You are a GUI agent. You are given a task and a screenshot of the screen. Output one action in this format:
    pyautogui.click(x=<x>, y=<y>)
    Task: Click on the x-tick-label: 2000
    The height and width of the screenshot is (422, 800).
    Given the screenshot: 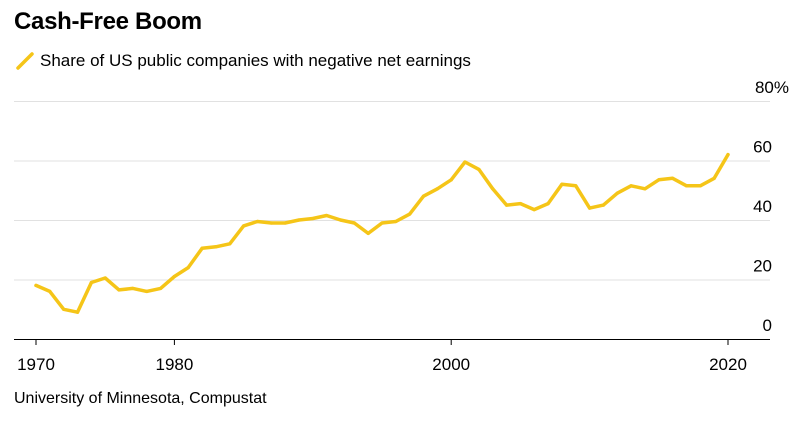 What is the action you would take?
    pyautogui.click(x=451, y=364)
    